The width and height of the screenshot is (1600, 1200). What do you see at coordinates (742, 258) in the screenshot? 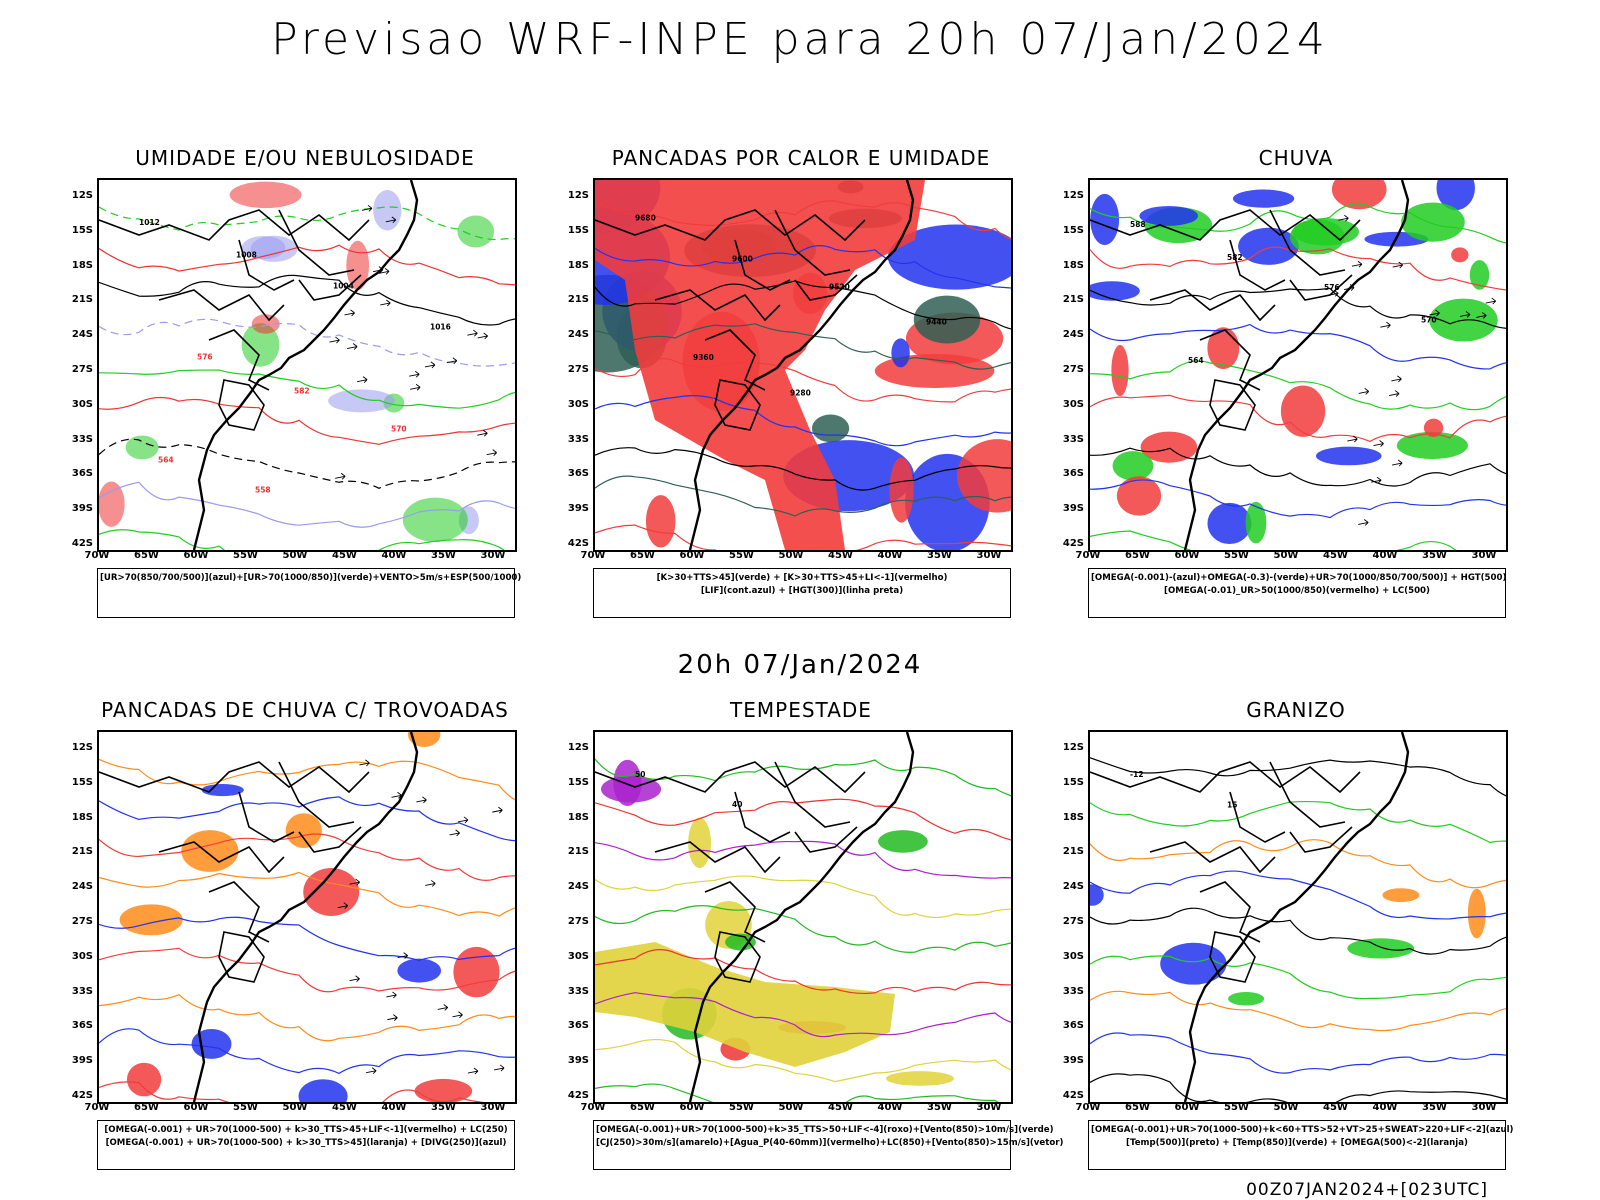
I see `contour-label: 9600` at bounding box center [742, 258].